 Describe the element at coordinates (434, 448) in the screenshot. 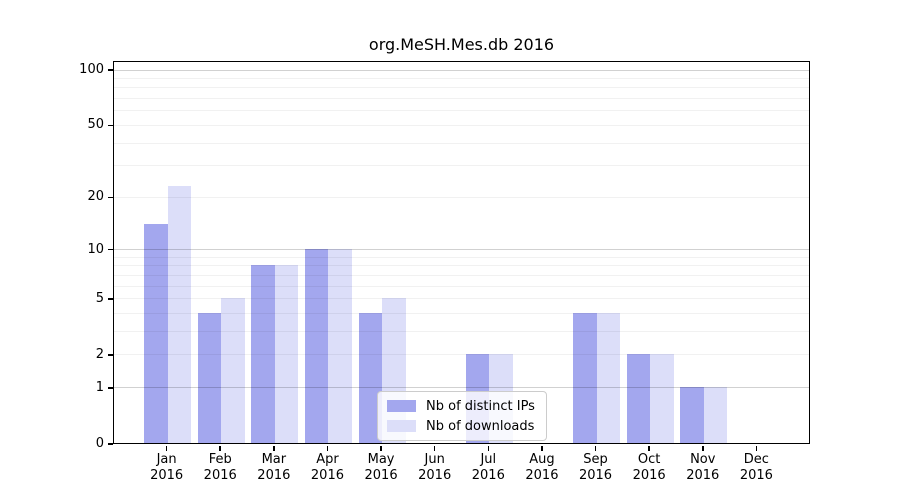

I see `x-tick-mark-jun` at that location.